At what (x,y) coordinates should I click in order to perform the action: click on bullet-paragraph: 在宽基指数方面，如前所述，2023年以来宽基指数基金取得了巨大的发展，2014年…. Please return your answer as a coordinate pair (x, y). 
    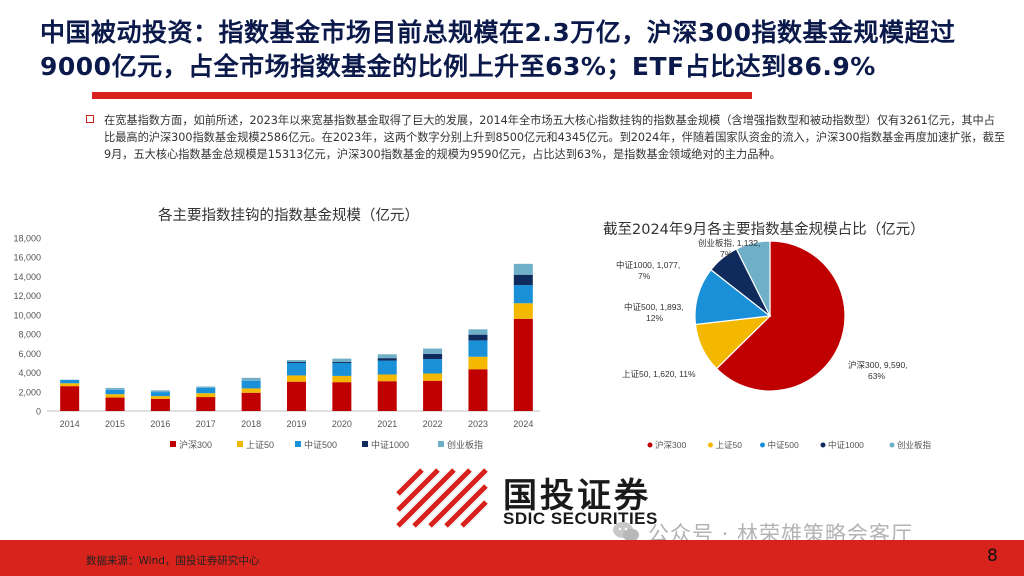
    Looking at the image, I should click on (546, 137).